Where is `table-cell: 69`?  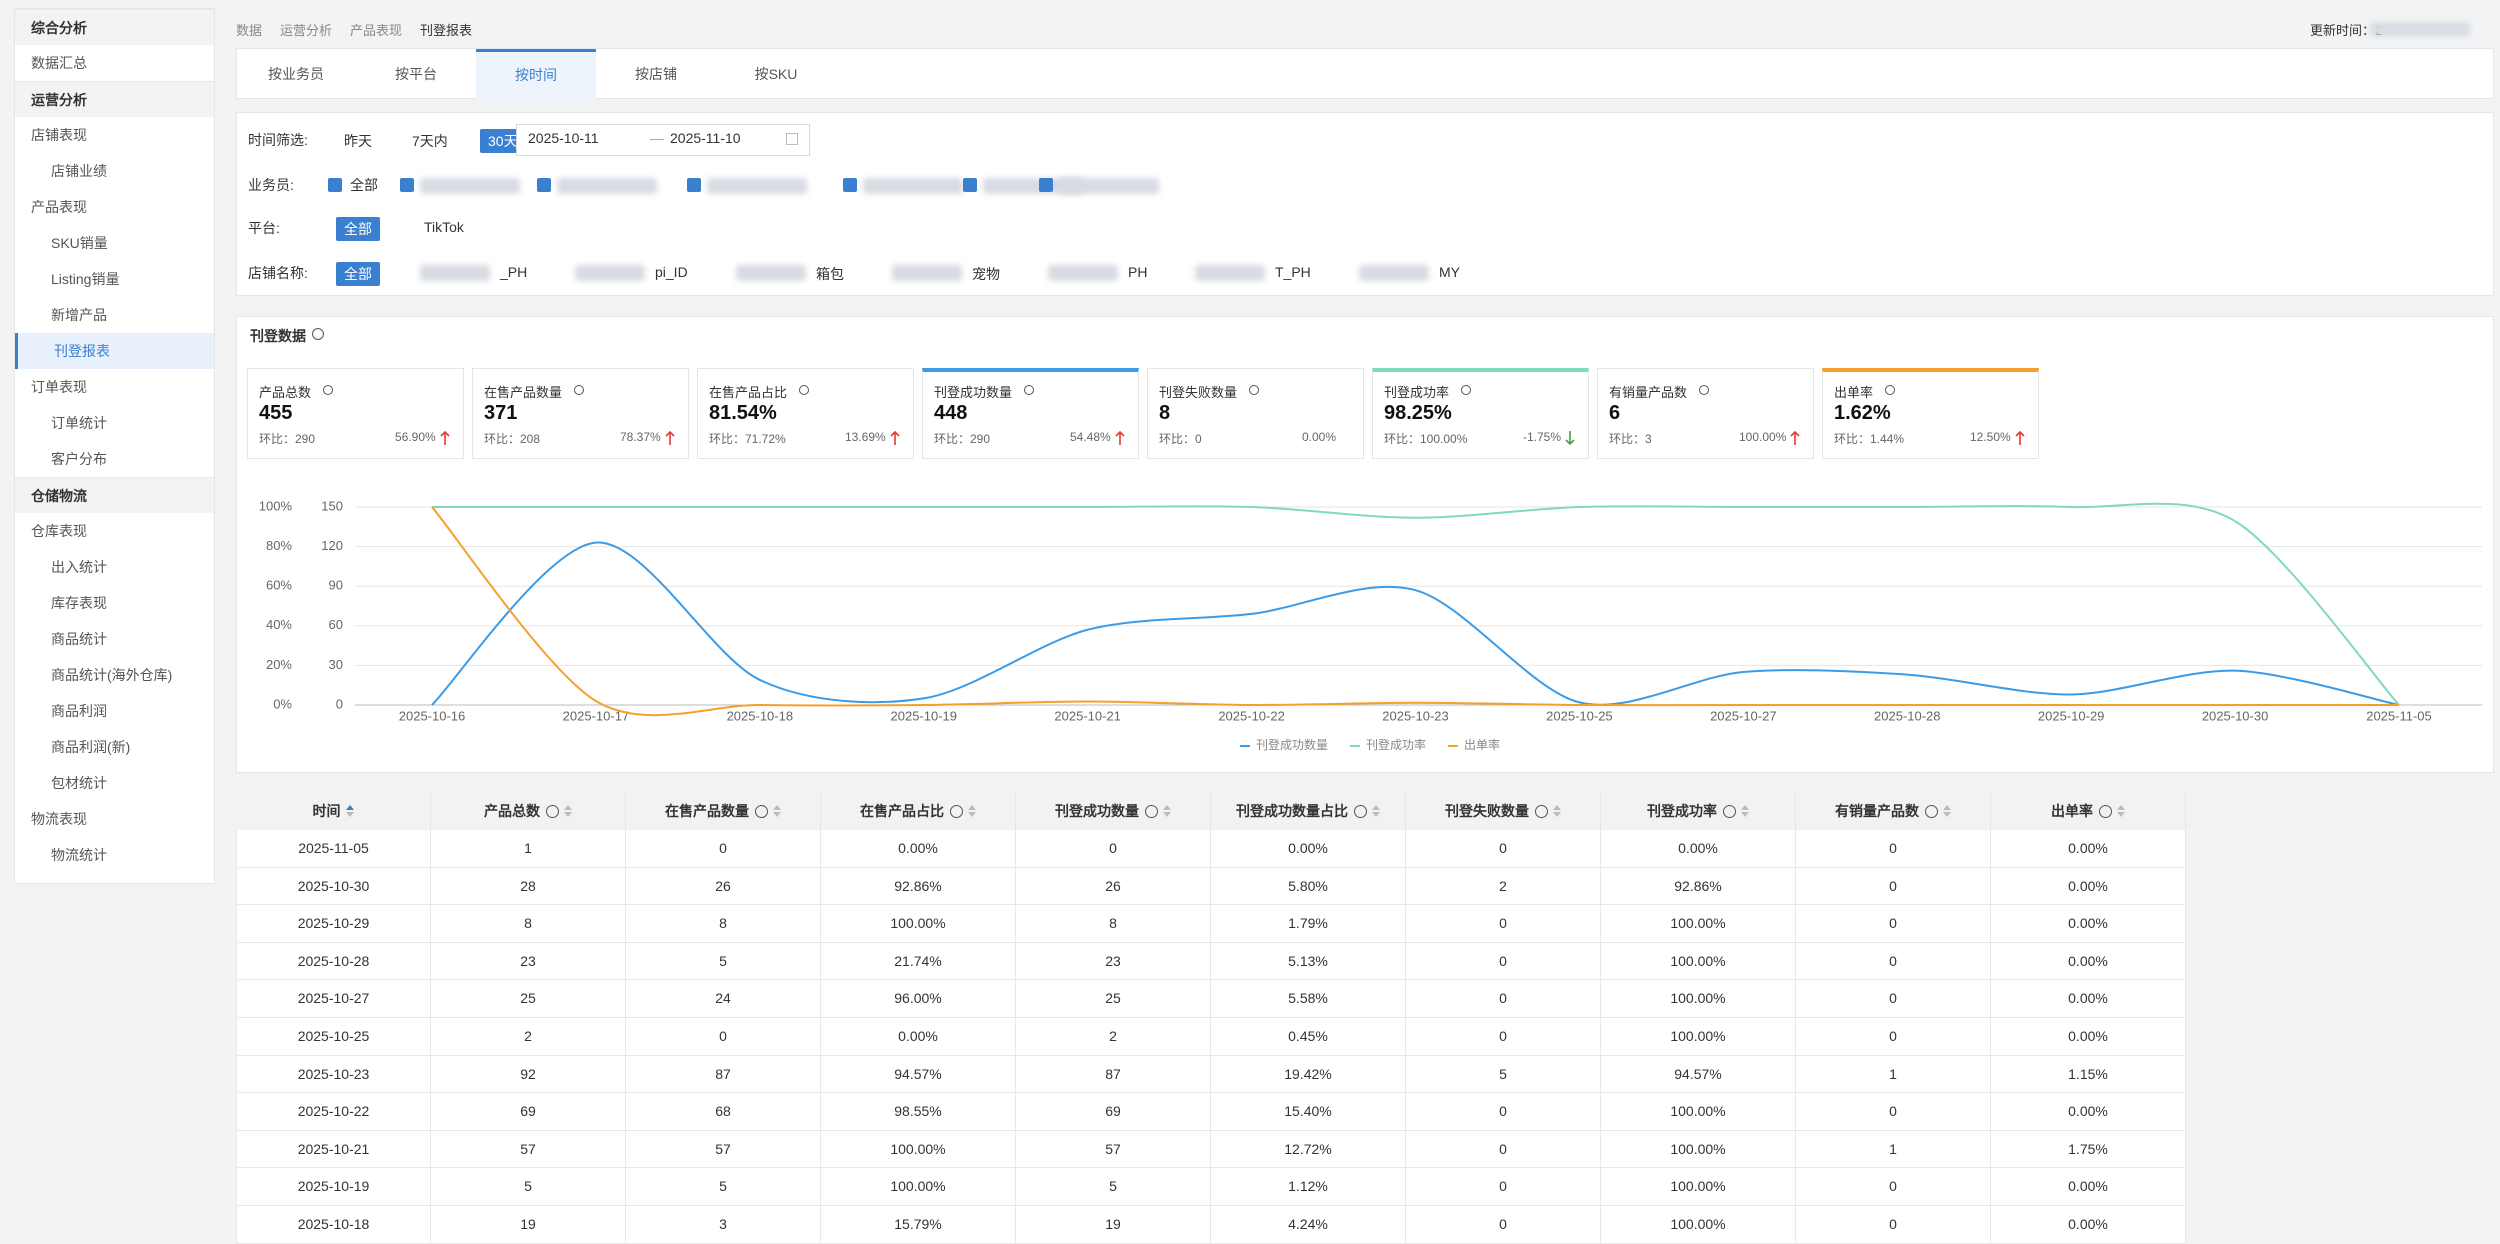
table-cell: 69 is located at coordinates (1113, 1112).